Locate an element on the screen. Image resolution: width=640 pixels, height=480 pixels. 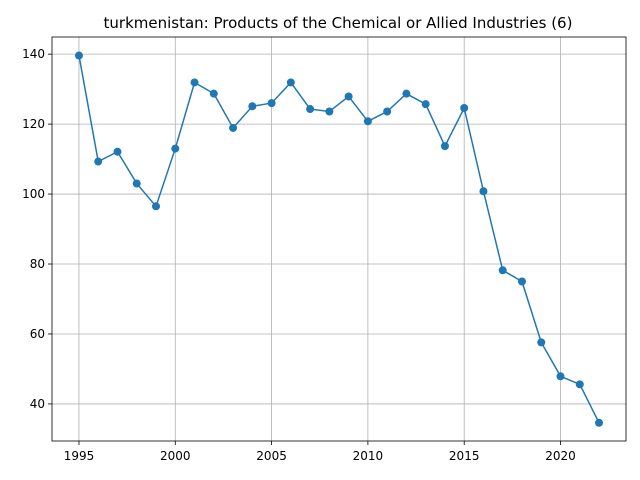
y-tick-label: 140 is located at coordinates (33, 54).